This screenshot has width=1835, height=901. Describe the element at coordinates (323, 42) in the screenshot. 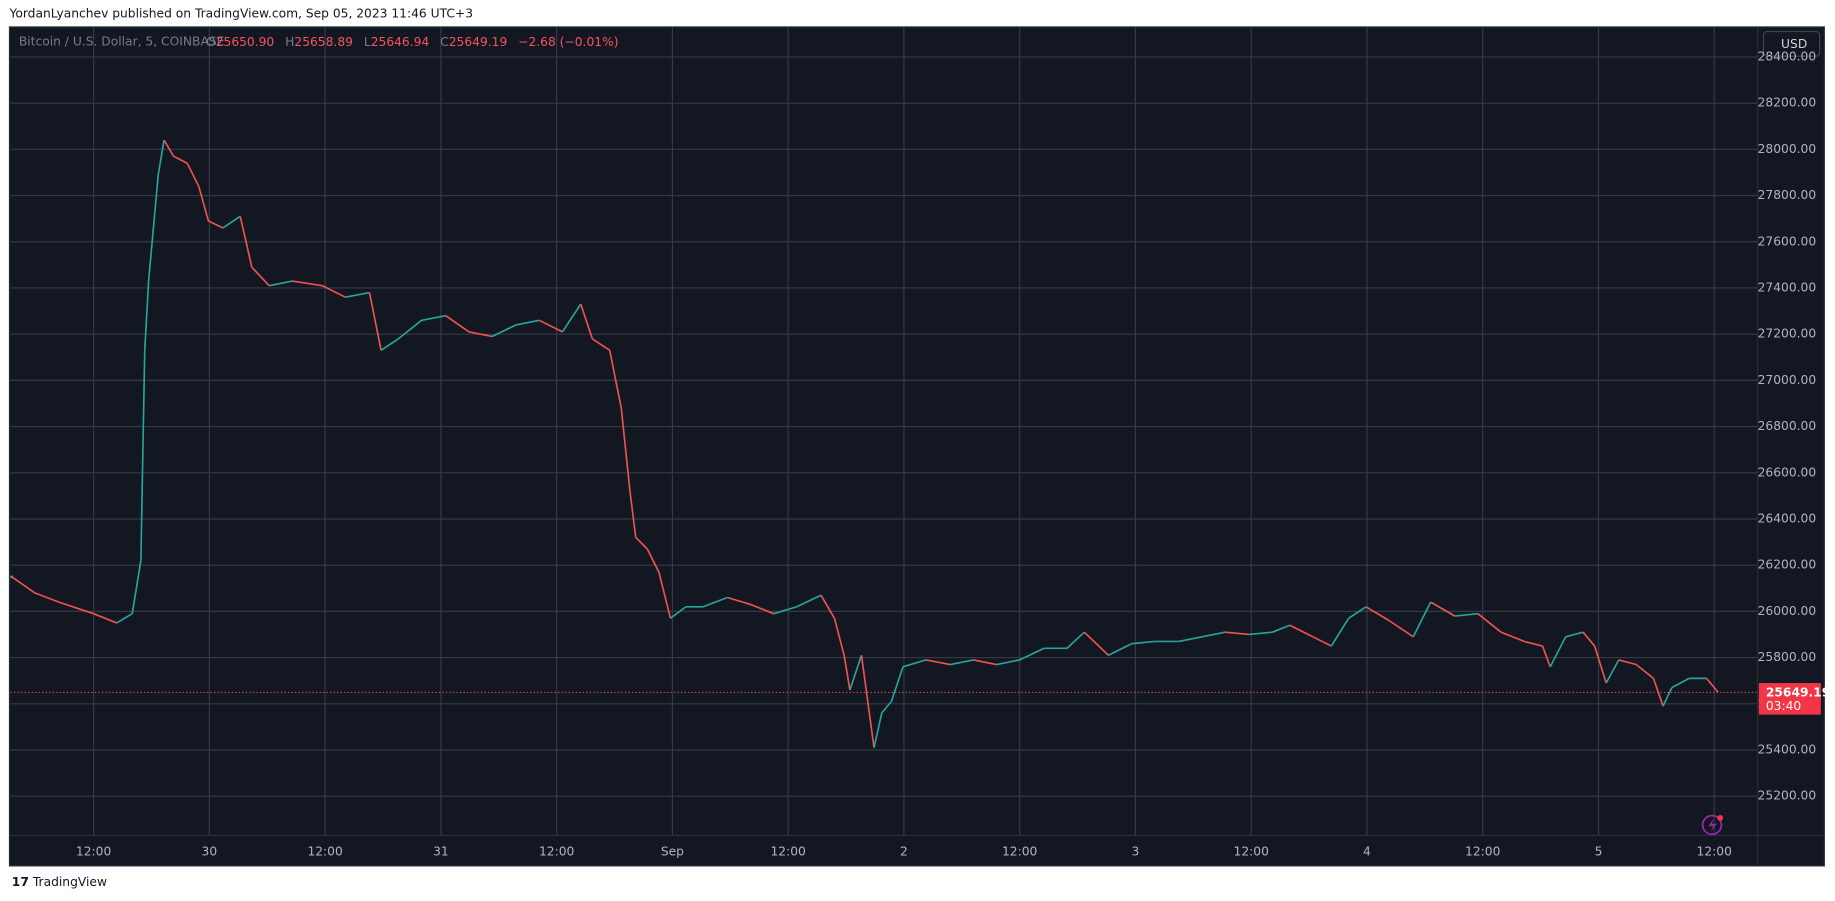

I see `ohlc-value: 25658.89` at that location.